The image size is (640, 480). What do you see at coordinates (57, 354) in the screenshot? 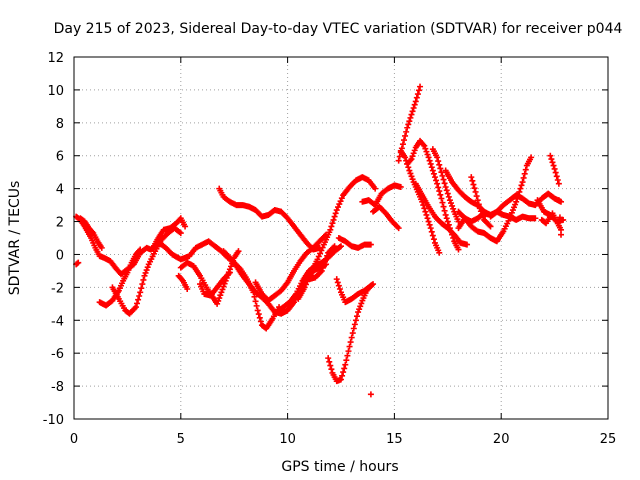
I see `y-tick-label: -6` at bounding box center [57, 354].